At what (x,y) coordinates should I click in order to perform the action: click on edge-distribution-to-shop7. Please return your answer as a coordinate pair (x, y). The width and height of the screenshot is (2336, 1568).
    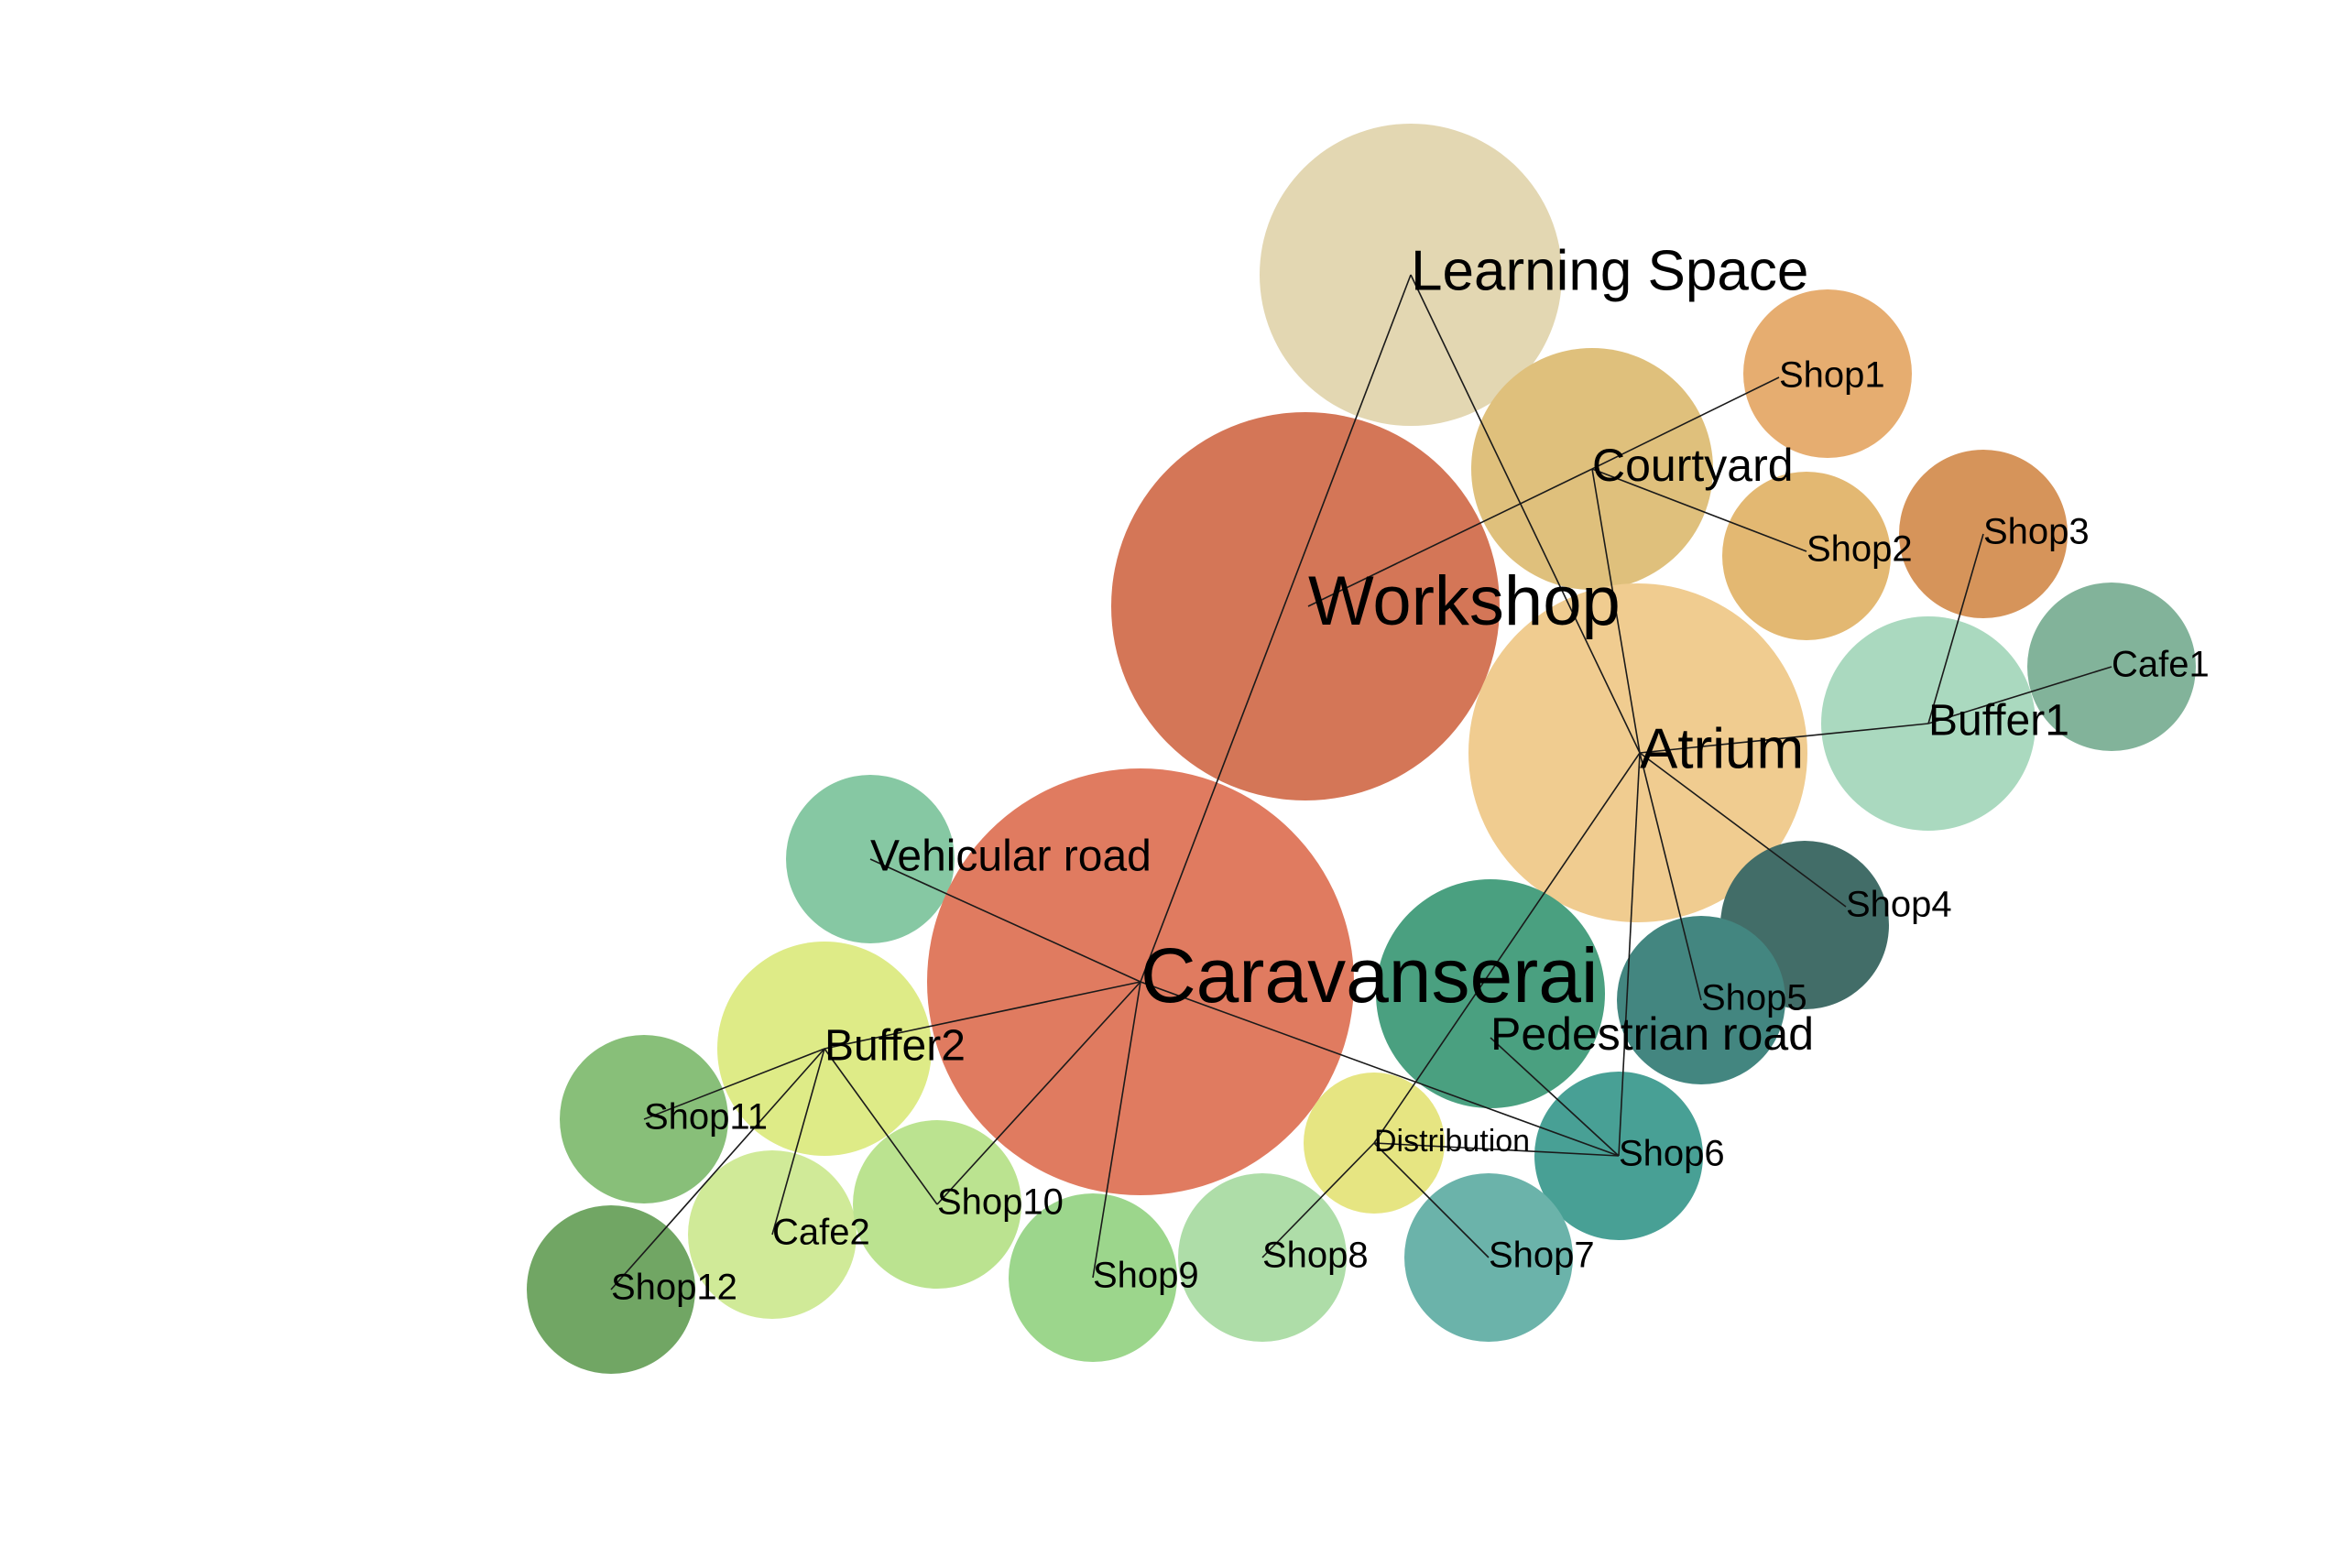
    Looking at the image, I should click on (1431, 1200).